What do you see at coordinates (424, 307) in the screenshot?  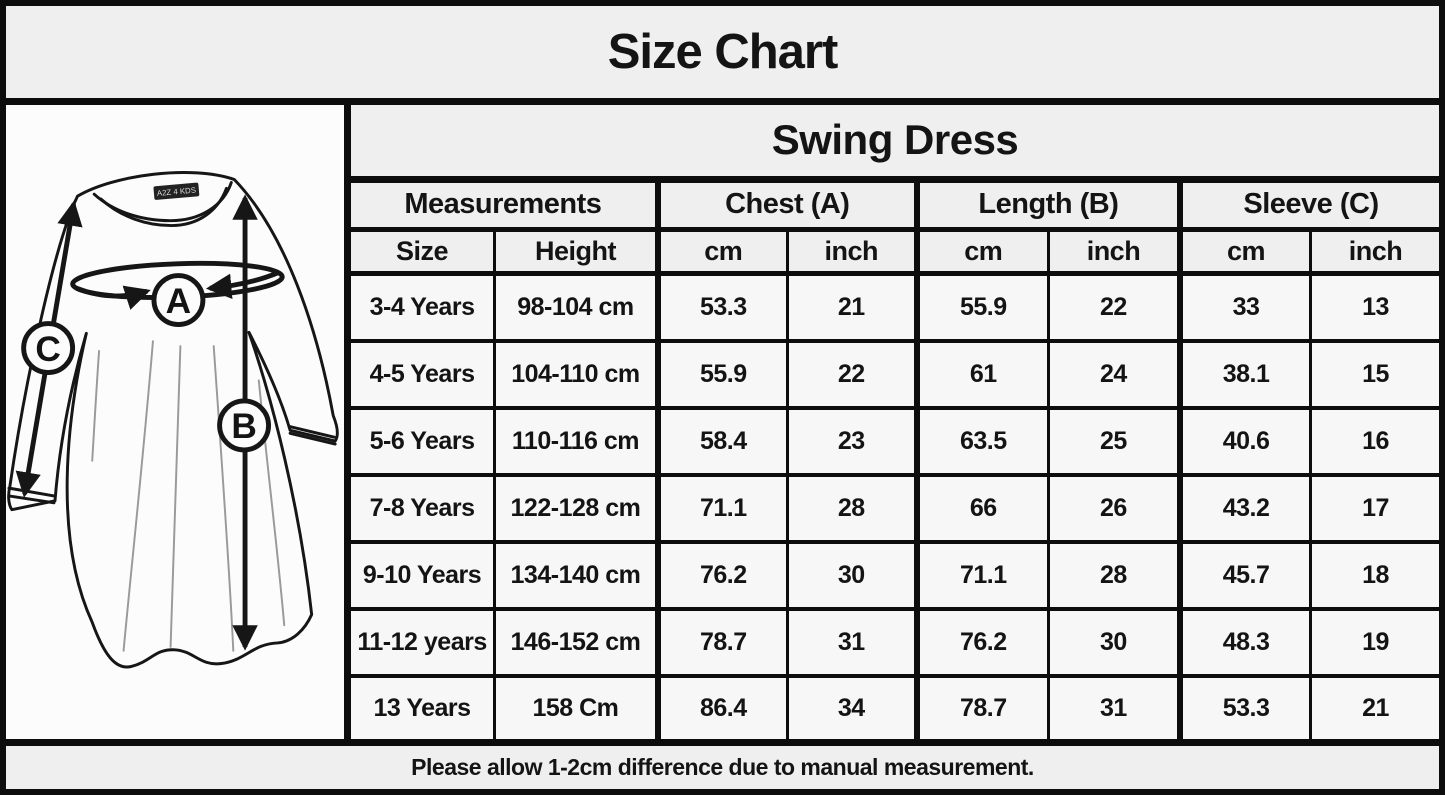 I see `cell-size: 3-4 Years` at bounding box center [424, 307].